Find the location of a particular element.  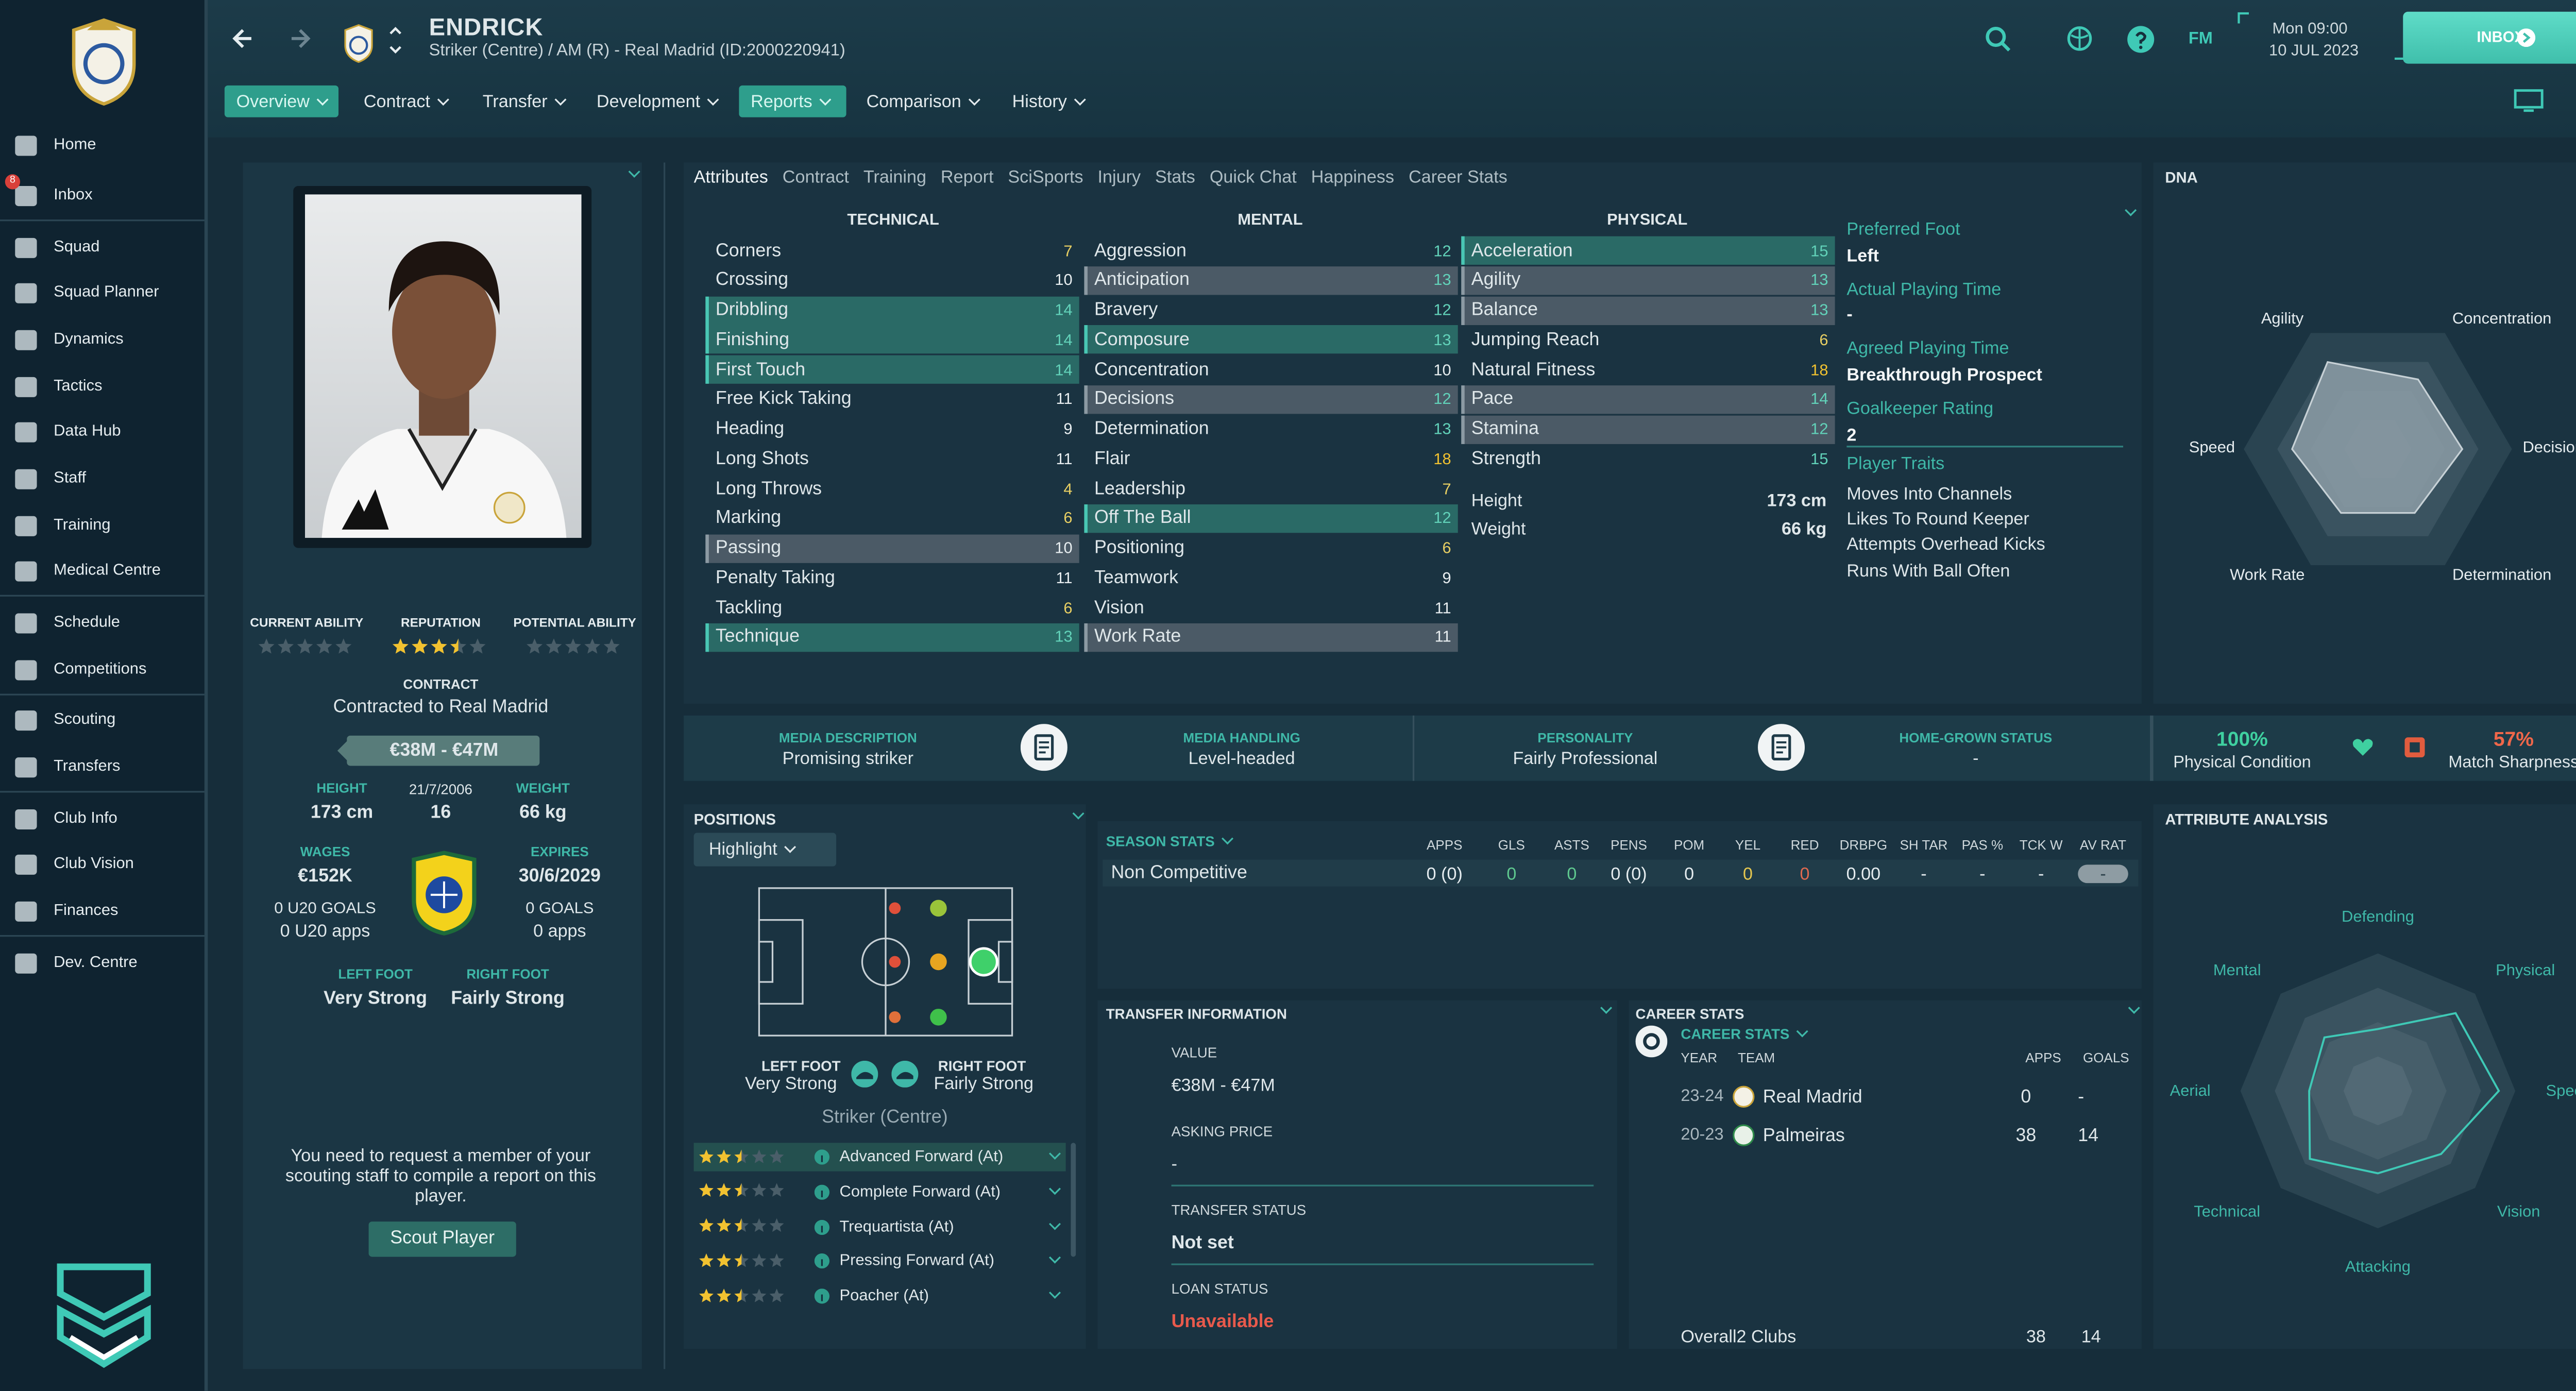

menu-tab: Overview is located at coordinates (281, 101).